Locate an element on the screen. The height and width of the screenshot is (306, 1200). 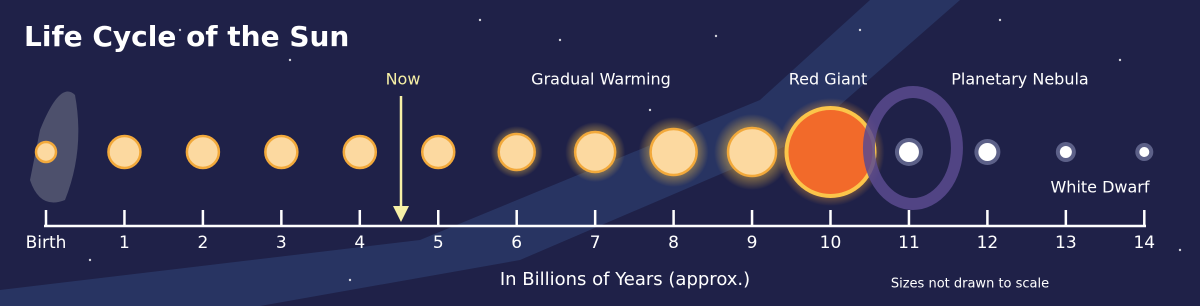
gradual-warming-label: Gradual Warming is located at coordinates (601, 79).